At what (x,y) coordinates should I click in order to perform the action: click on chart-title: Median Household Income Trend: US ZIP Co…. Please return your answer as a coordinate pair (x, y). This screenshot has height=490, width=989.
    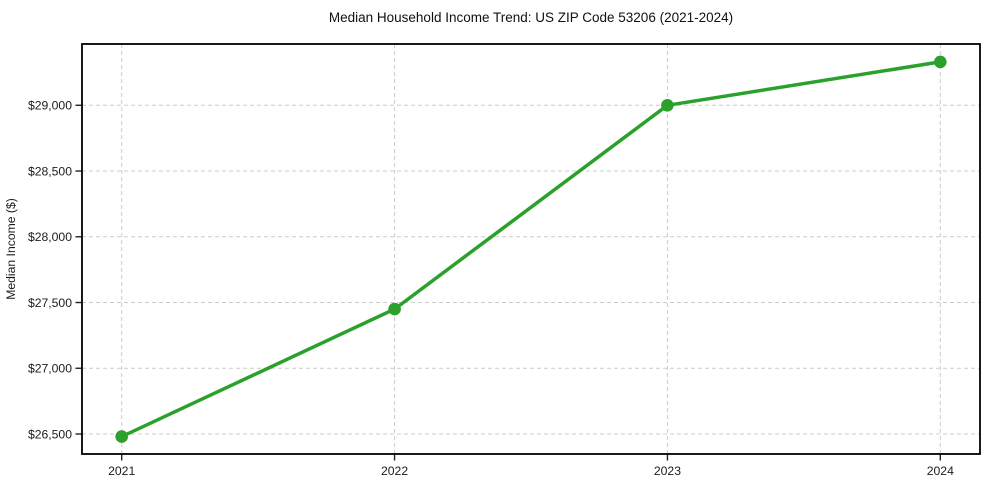
    Looking at the image, I should click on (531, 17).